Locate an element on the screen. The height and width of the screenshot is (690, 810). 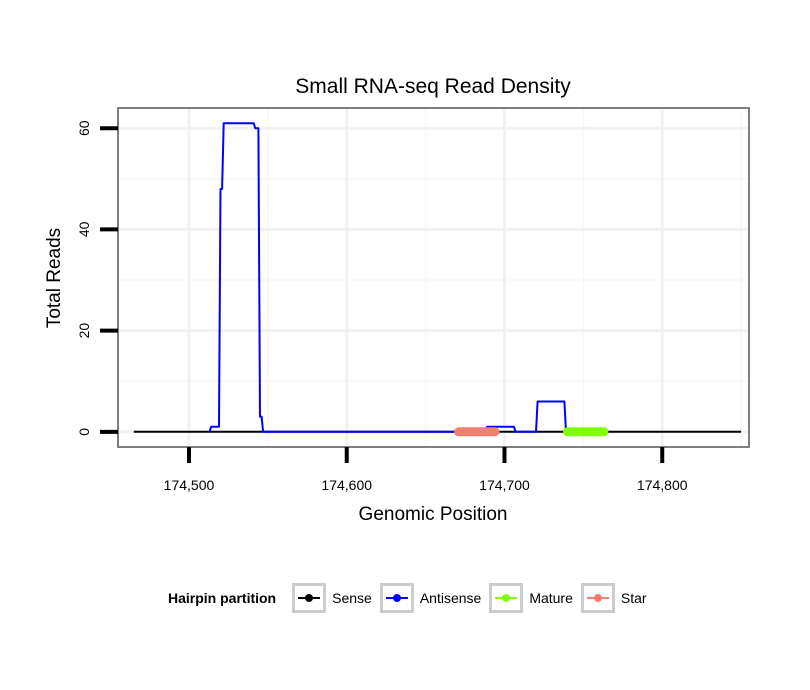
x-tick-label: 174,800 is located at coordinates (662, 485).